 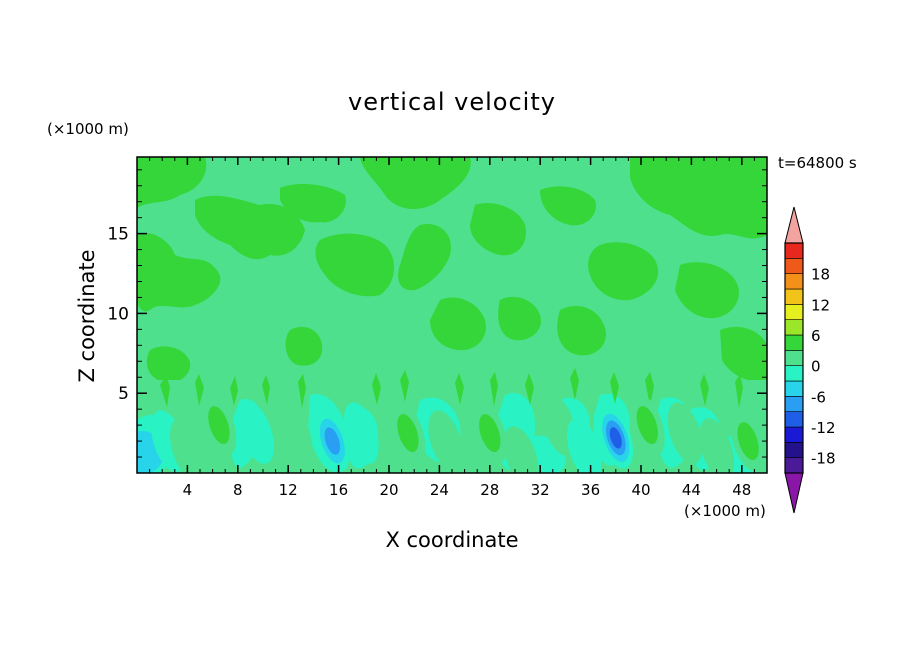 What do you see at coordinates (818, 397) in the screenshot?
I see `colorbar-tick-label: -6` at bounding box center [818, 397].